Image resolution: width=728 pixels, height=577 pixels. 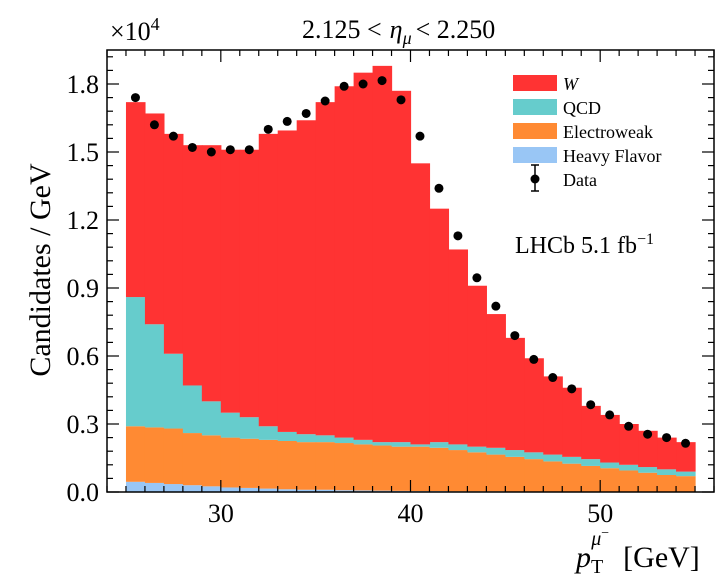 I want to click on legend-label: Heavy Flavor, so click(x=612, y=156).